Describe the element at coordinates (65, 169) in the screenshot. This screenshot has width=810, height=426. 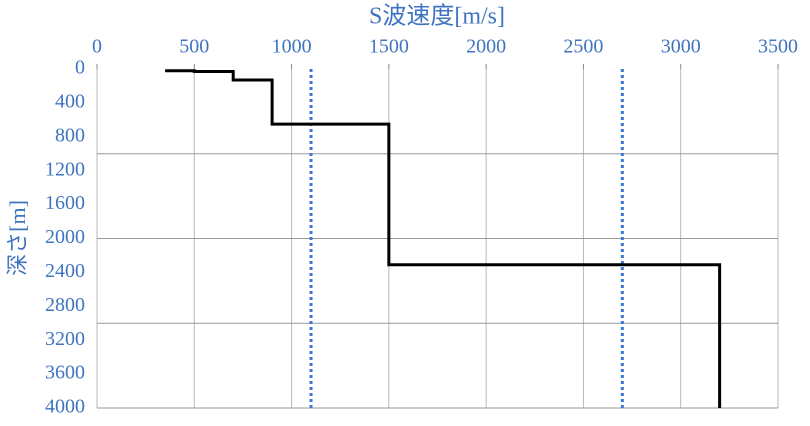
I see `y-tick-label: 1200` at that location.